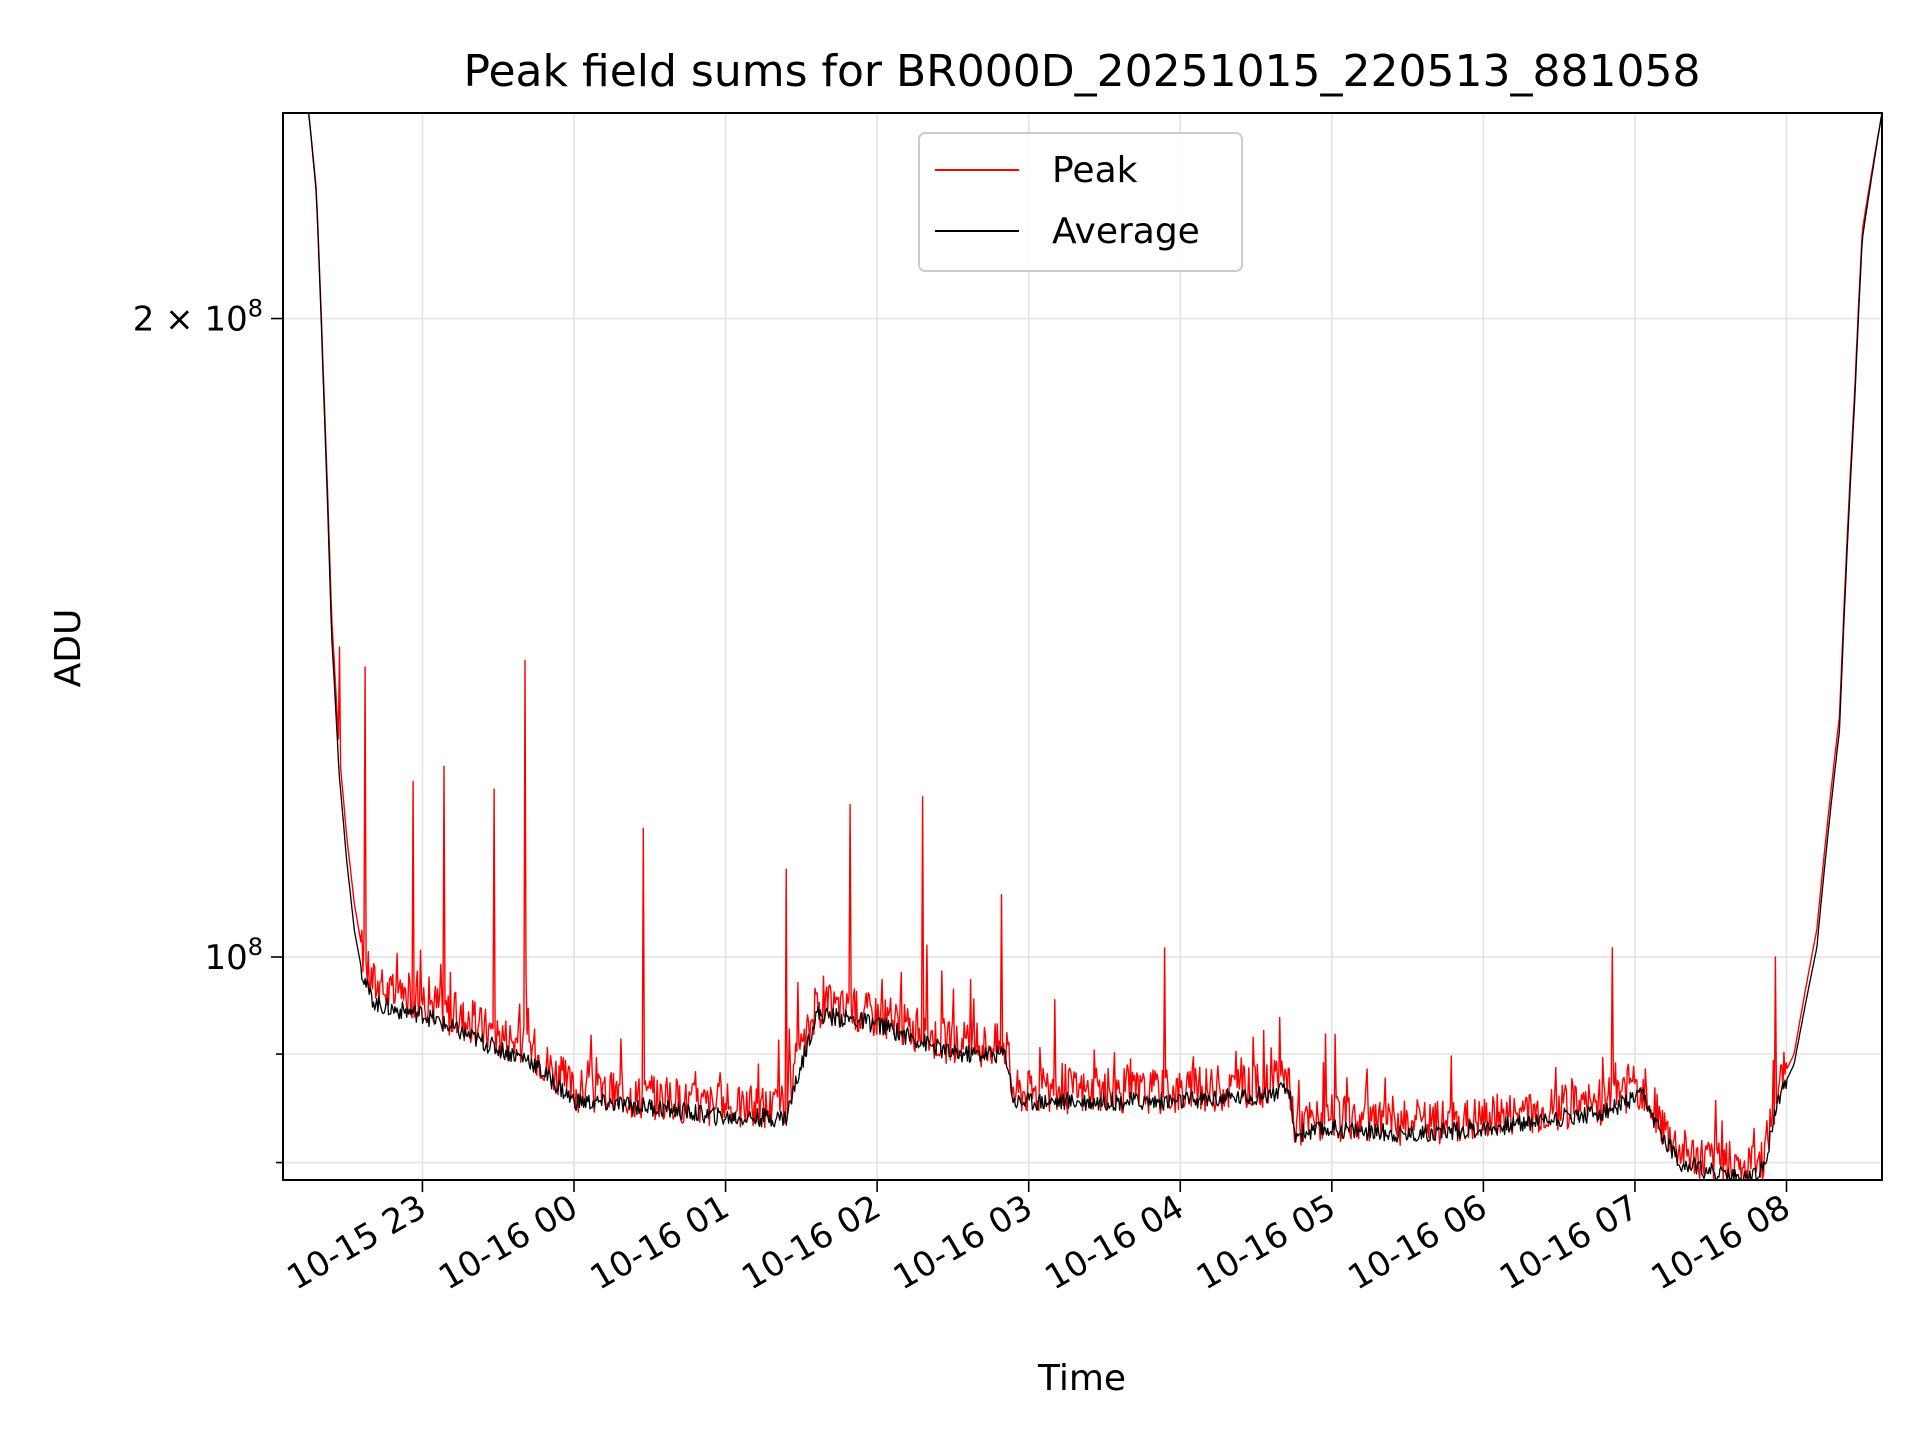 This screenshot has width=1920, height=1440. I want to click on legend-peak-label: Peak, so click(1095, 170).